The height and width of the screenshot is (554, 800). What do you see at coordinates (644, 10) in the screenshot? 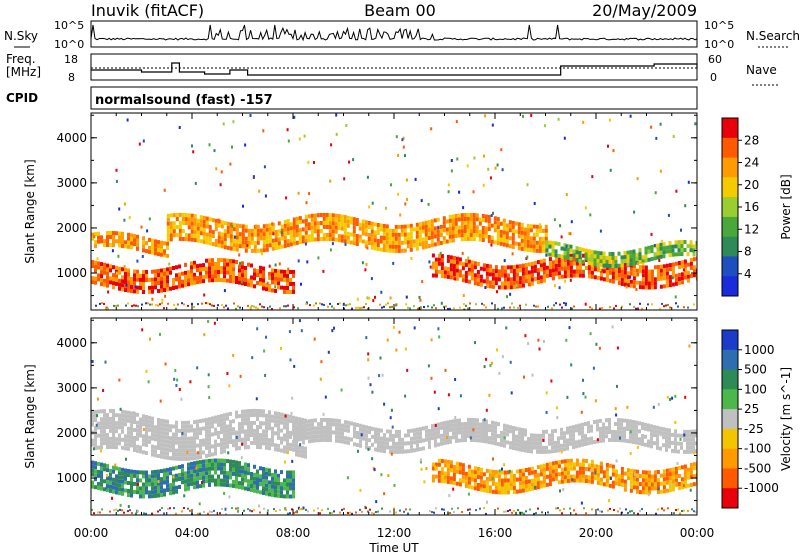
I see `date-title: 20/May/2009` at bounding box center [644, 10].